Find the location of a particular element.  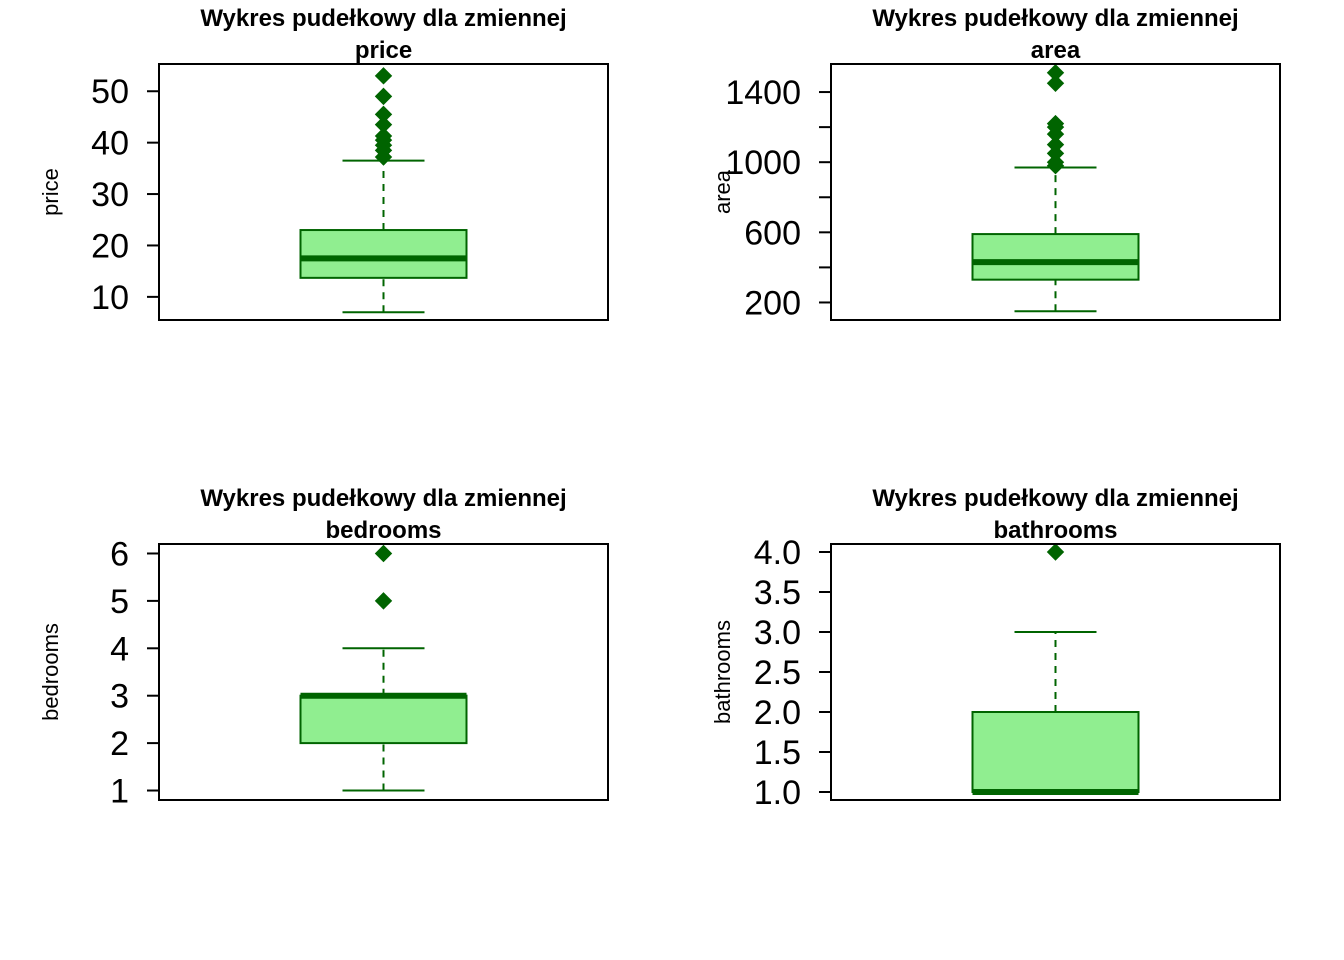

y-tick-label: 2 is located at coordinates (119, 744).